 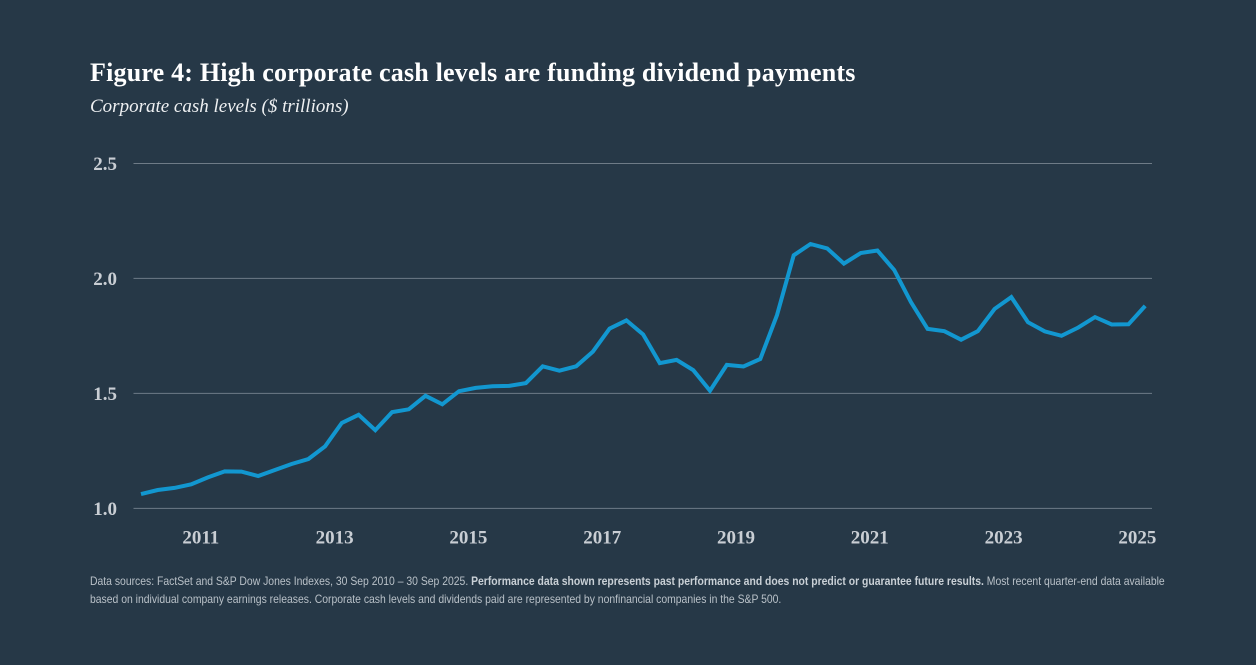 What do you see at coordinates (335, 538) in the screenshot?
I see `svg-text: 2013` at bounding box center [335, 538].